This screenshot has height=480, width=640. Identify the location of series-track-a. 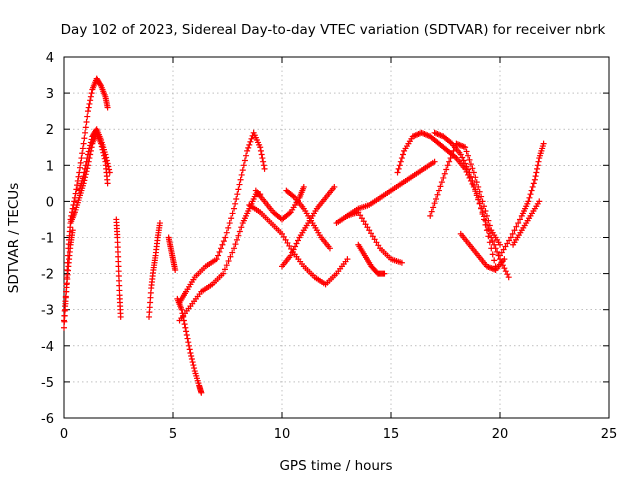
(86, 230).